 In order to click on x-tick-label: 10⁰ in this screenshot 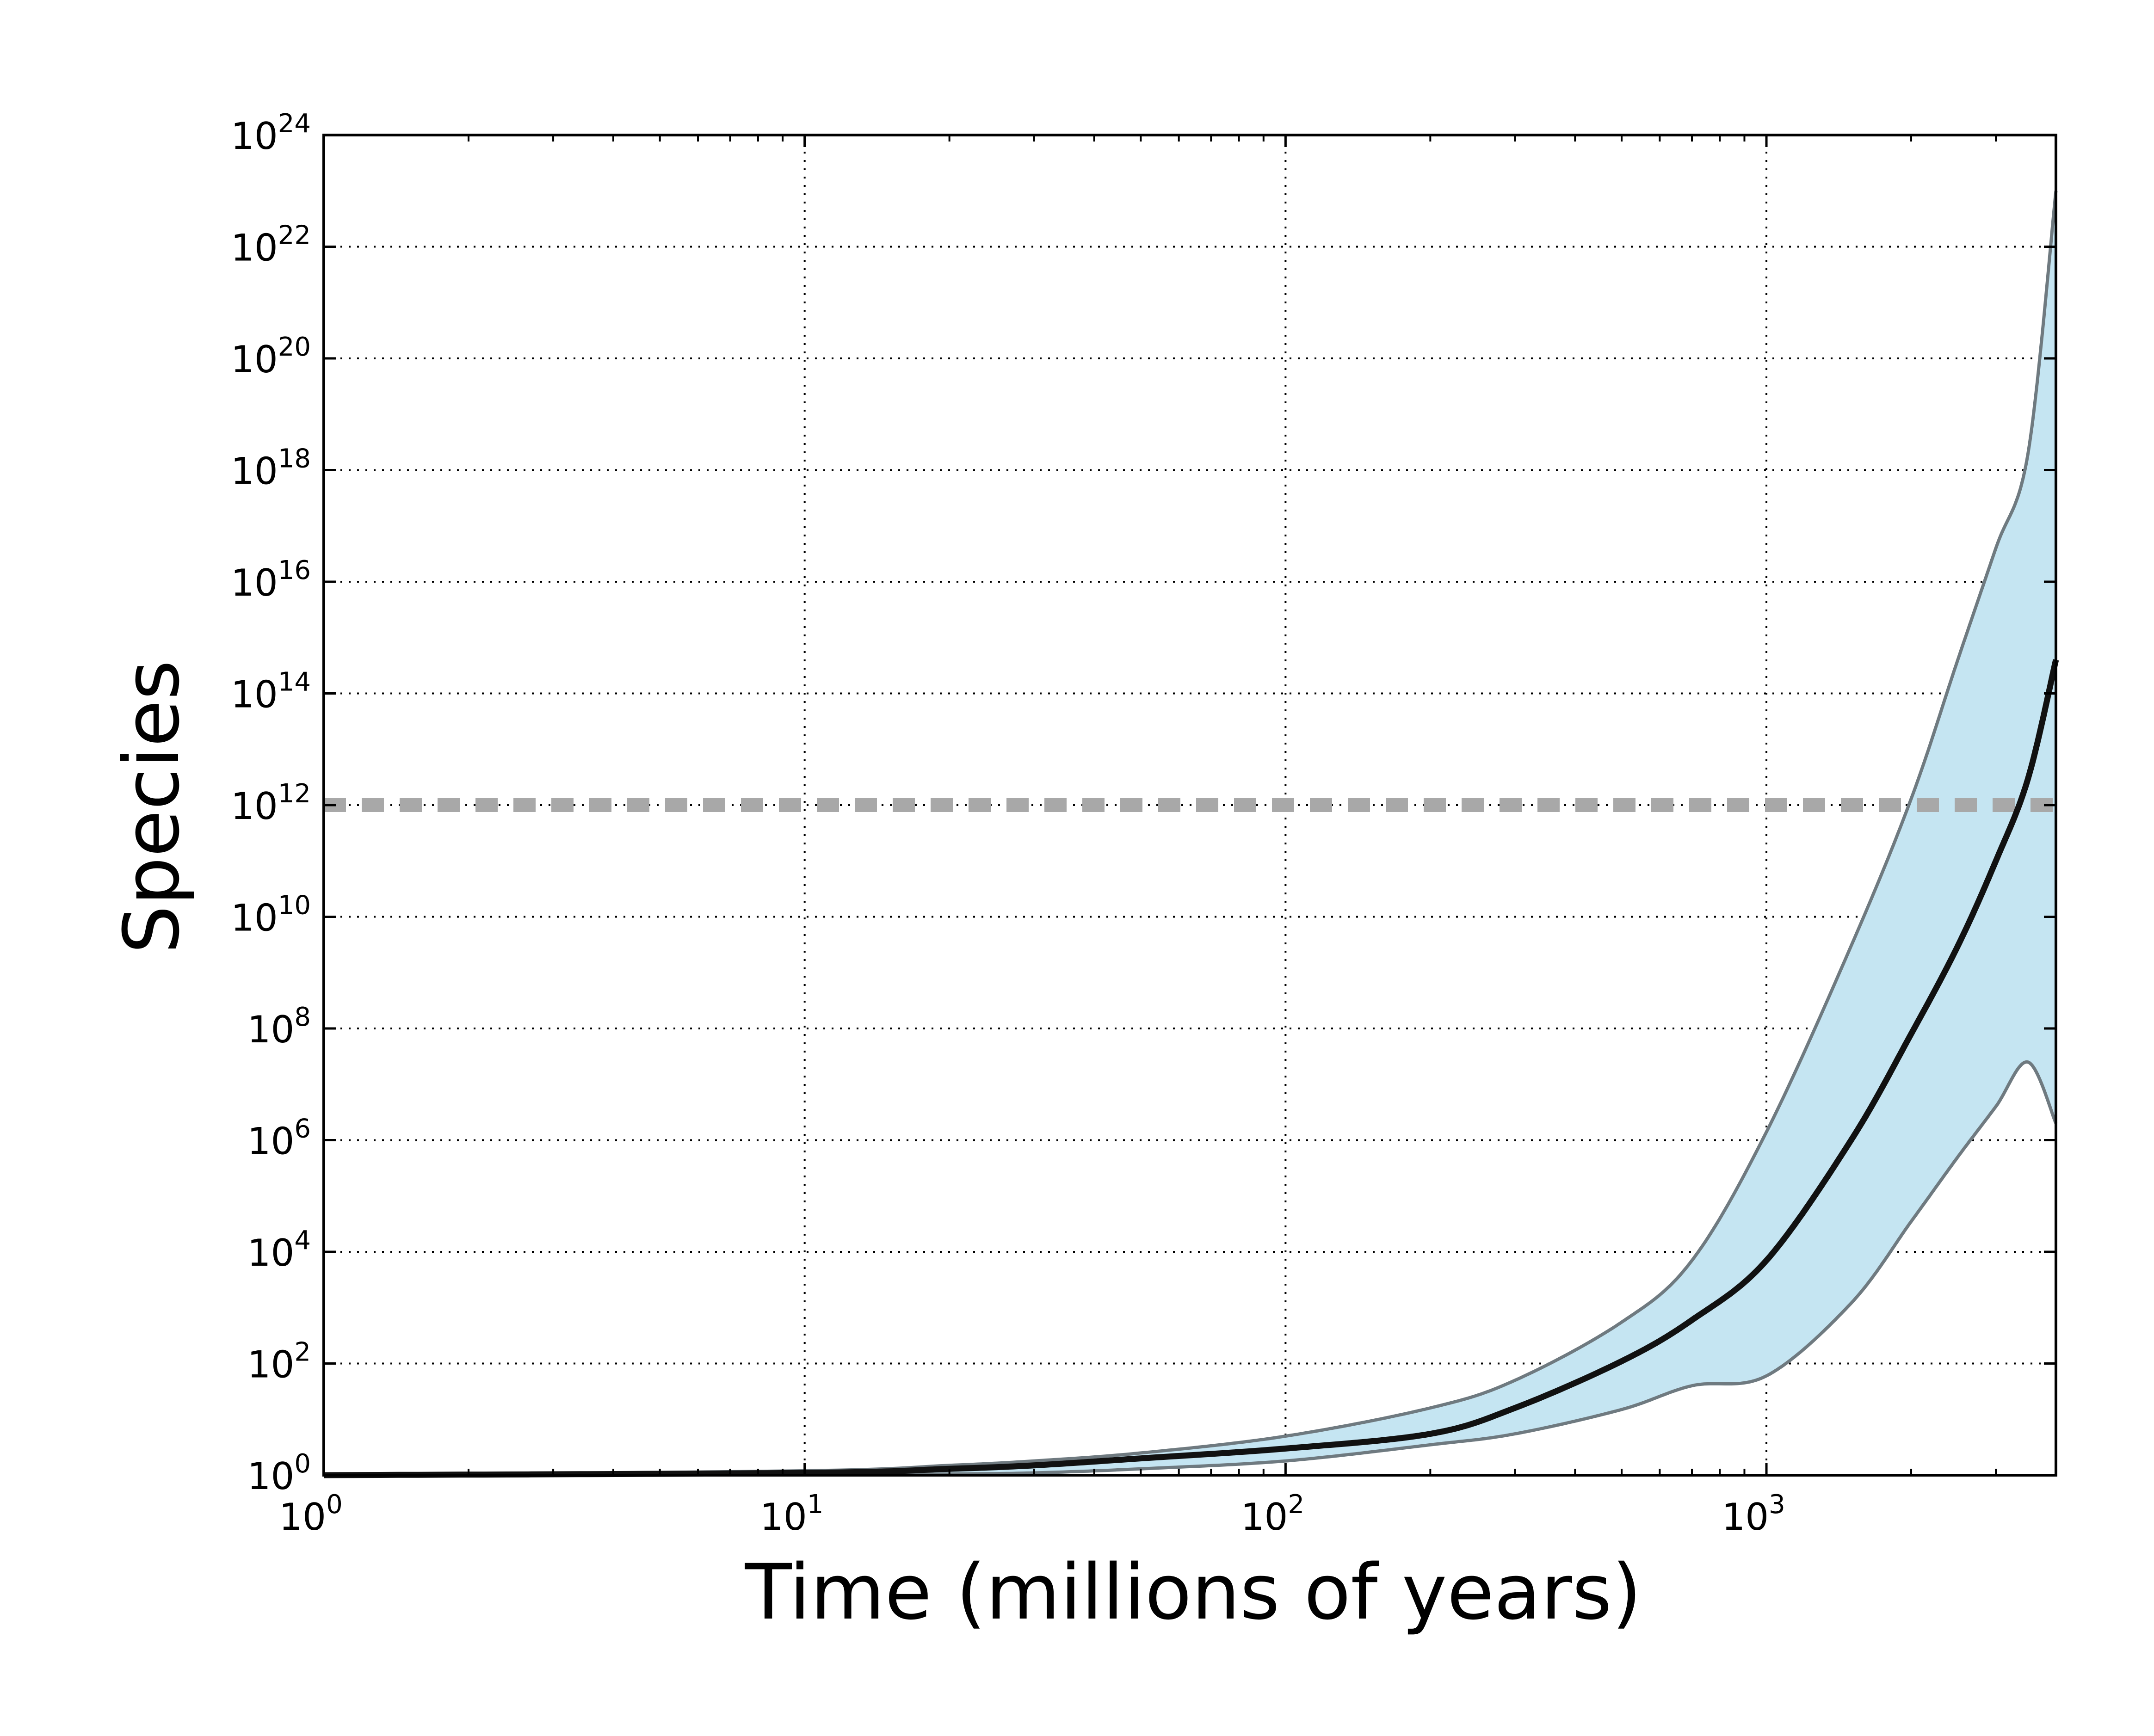, I will do `click(310, 1514)`.